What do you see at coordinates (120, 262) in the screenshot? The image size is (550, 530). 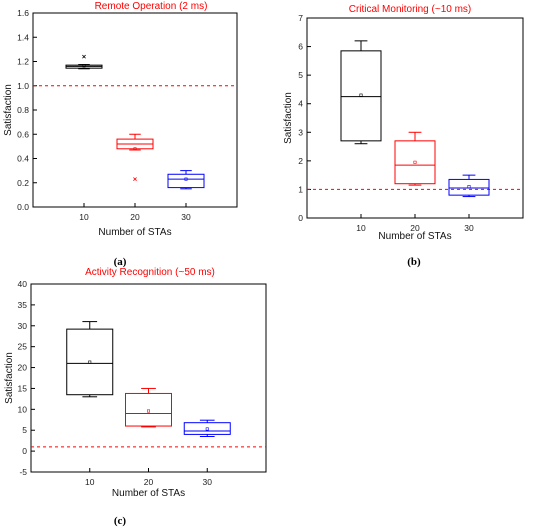 I see `panel-label: (a)` at bounding box center [120, 262].